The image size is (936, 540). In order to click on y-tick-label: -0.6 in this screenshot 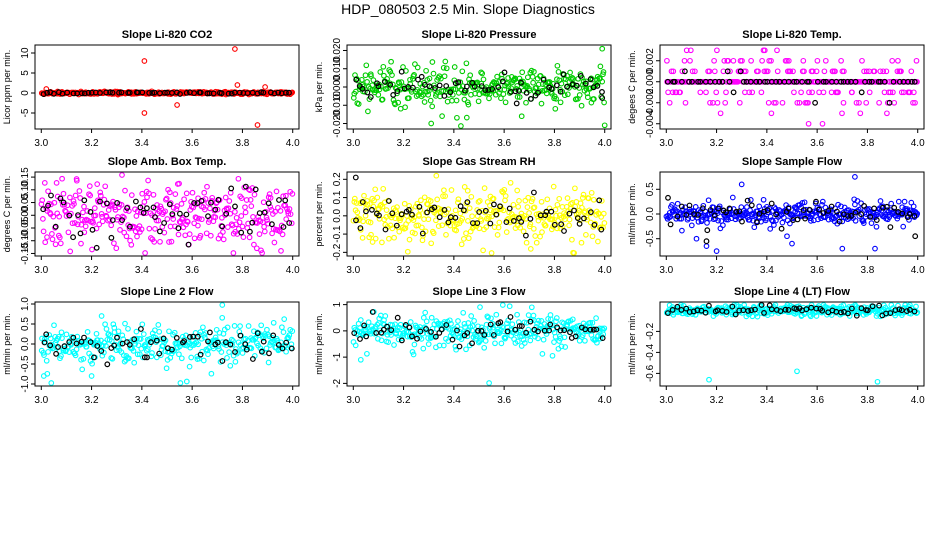, I will do `click(650, 373)`.